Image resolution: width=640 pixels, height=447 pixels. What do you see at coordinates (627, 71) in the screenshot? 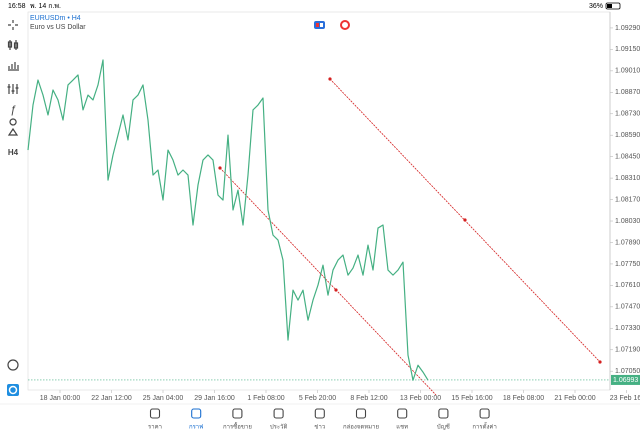
I see `y-tick-label: 1.09010` at bounding box center [627, 71].